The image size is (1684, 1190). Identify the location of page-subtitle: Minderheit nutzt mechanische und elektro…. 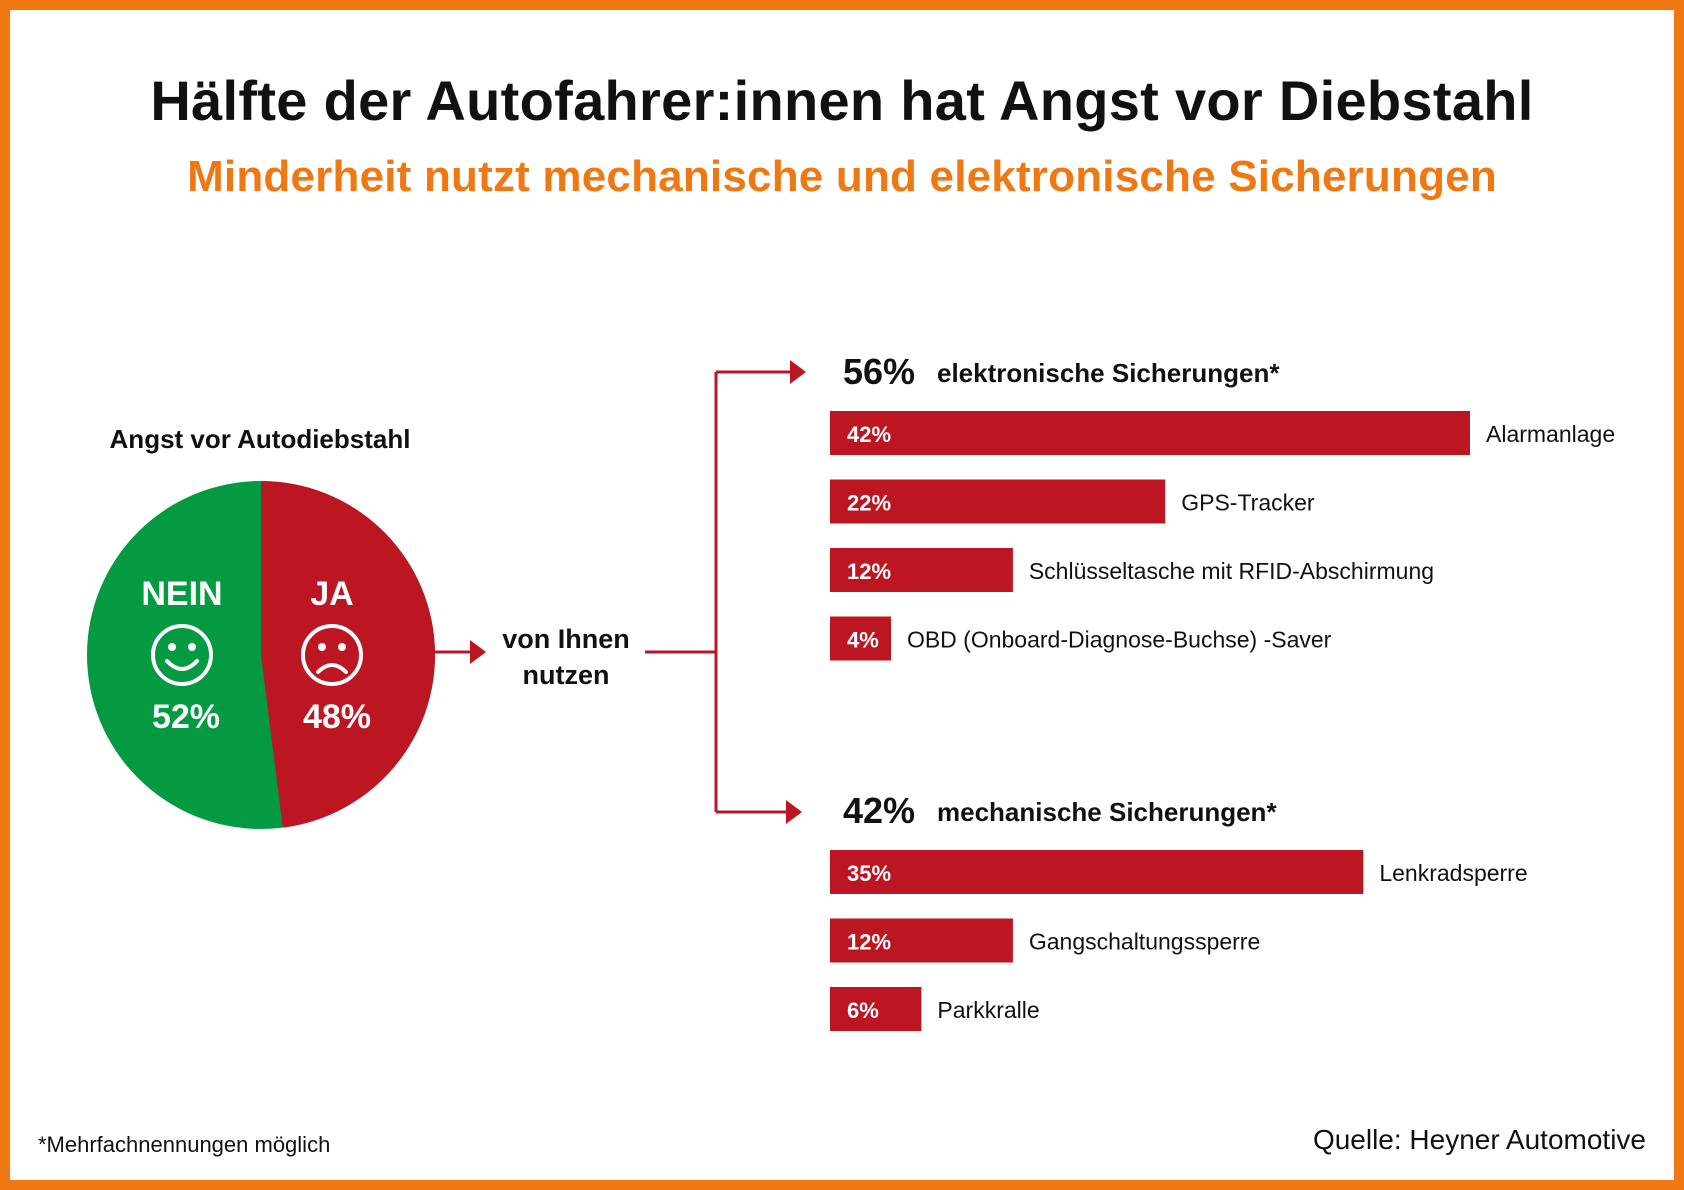
(842, 176).